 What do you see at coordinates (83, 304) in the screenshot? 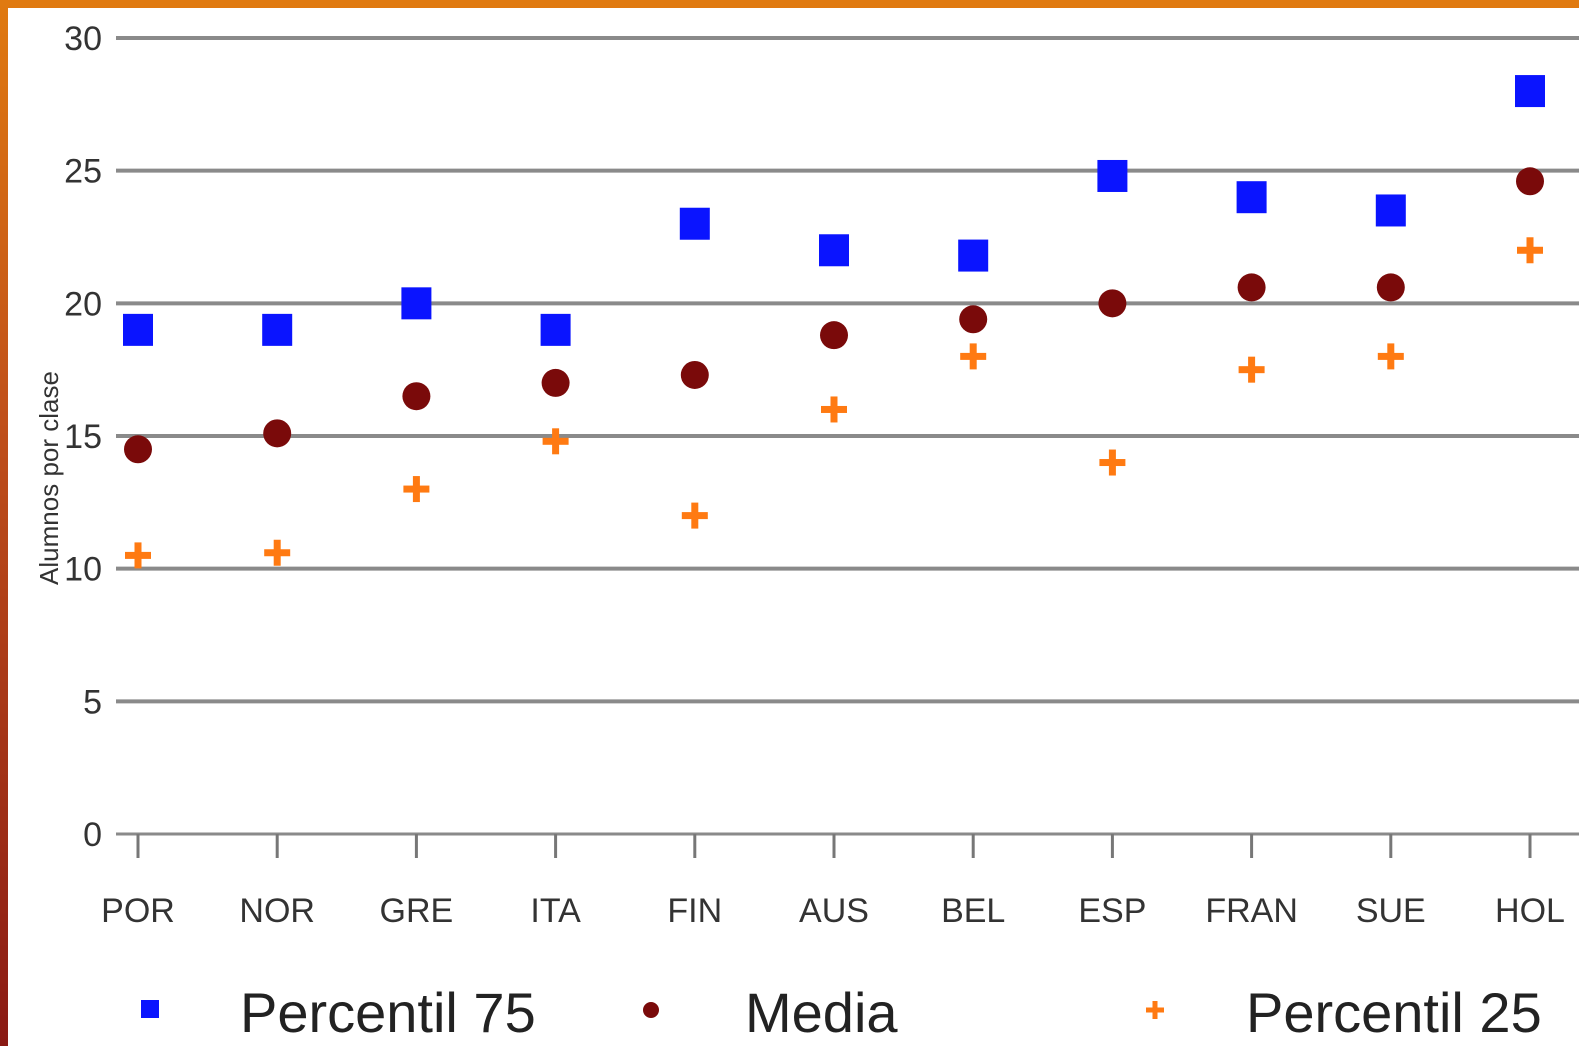
I see `y-tick-label: 20` at bounding box center [83, 304].